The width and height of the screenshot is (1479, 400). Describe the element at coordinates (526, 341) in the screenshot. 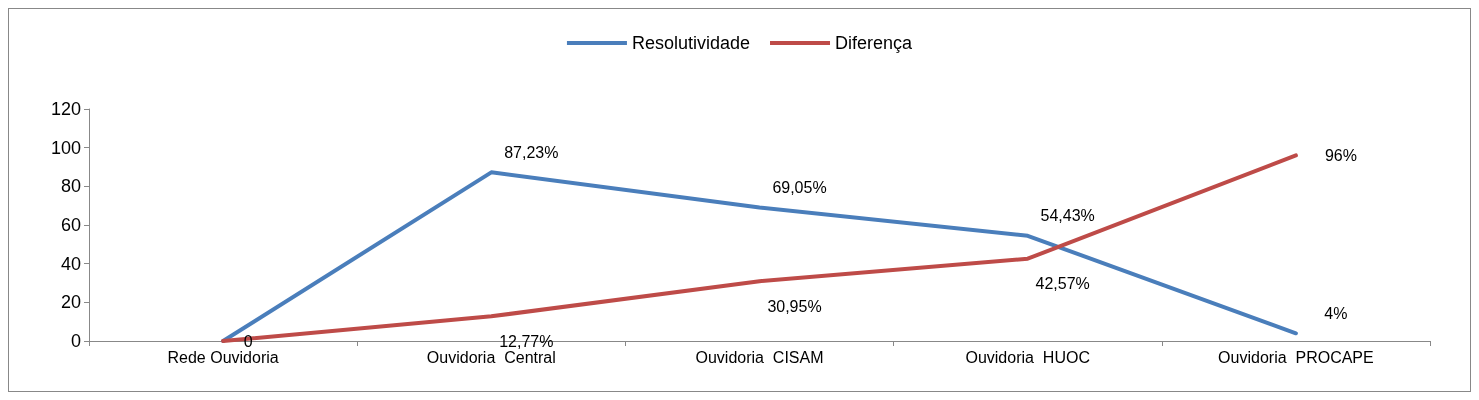

I see `data-label: 12,77%` at that location.